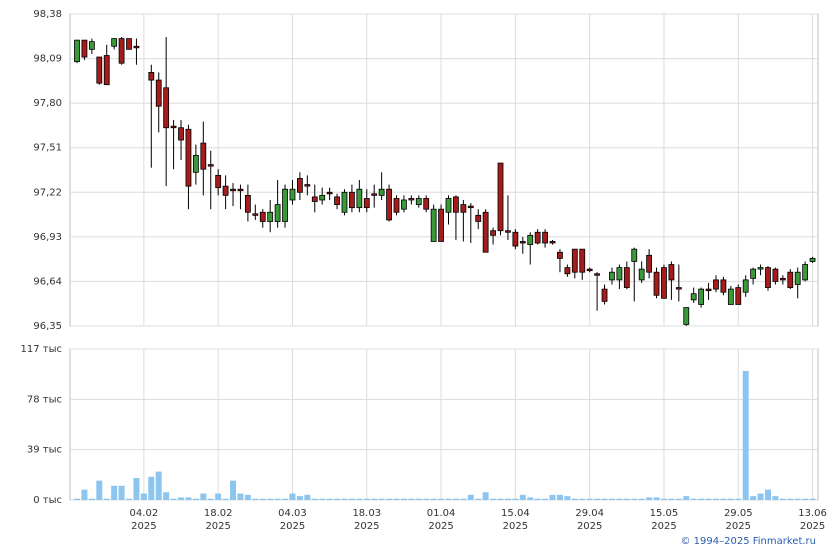 The image size is (840, 550). I want to click on x-tick-label: 29.05, so click(738, 513).